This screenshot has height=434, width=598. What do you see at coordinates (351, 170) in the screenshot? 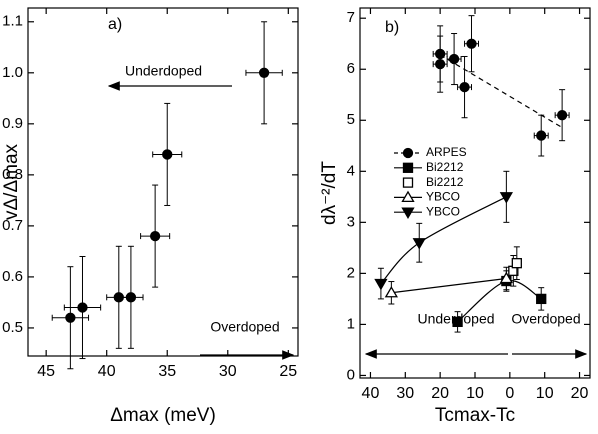
I see `y-tick-label: 4` at bounding box center [351, 170].